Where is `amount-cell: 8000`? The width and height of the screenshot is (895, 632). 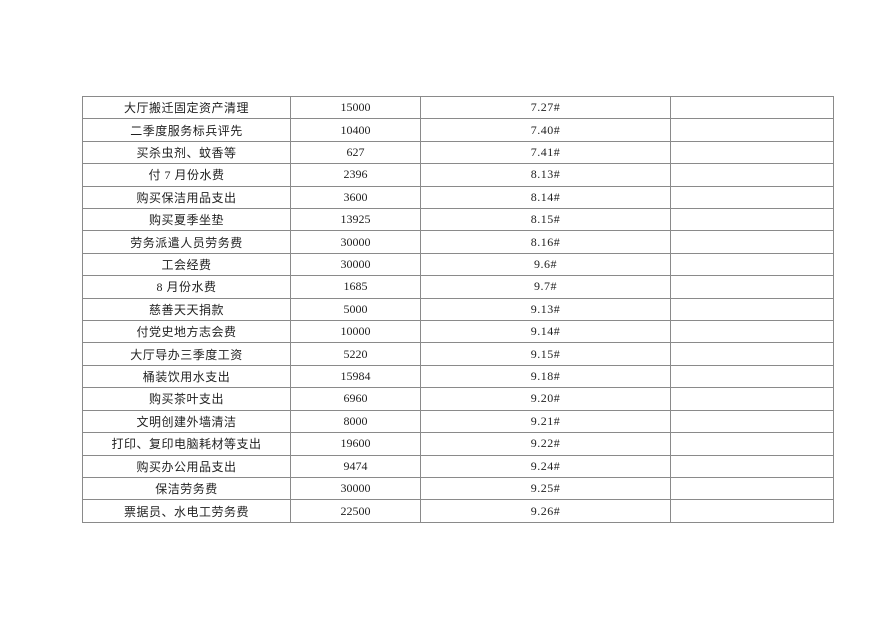
amount-cell: 8000 is located at coordinates (355, 421).